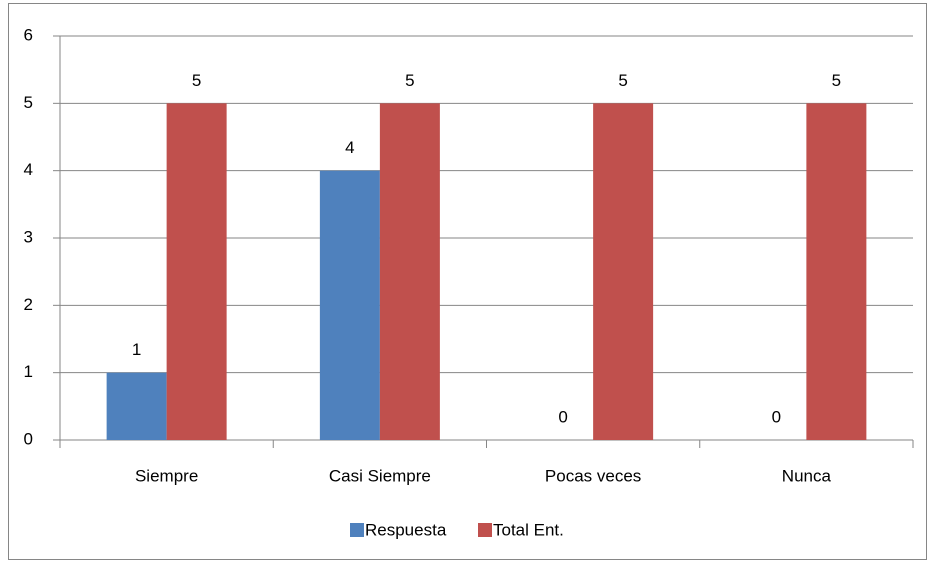  I want to click on legend-label: Total Ent., so click(528, 529).